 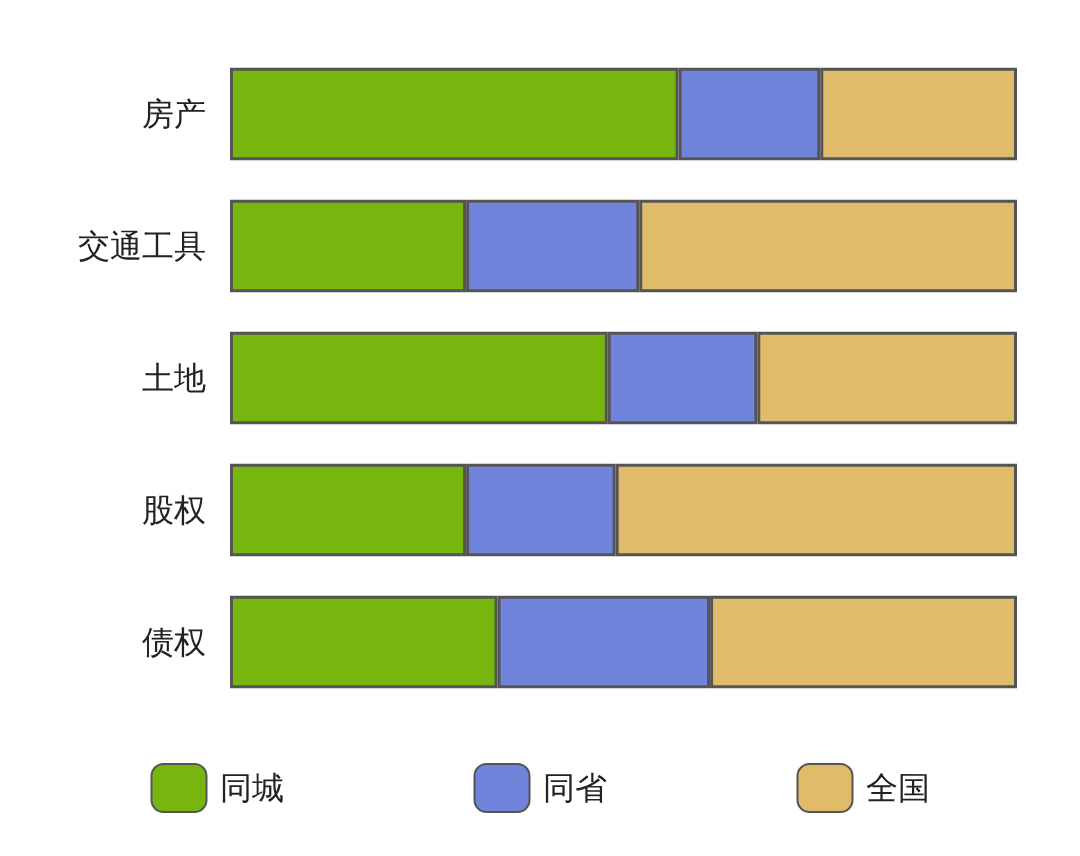 What do you see at coordinates (174, 378) in the screenshot?
I see `y-tick-label: 土地` at bounding box center [174, 378].